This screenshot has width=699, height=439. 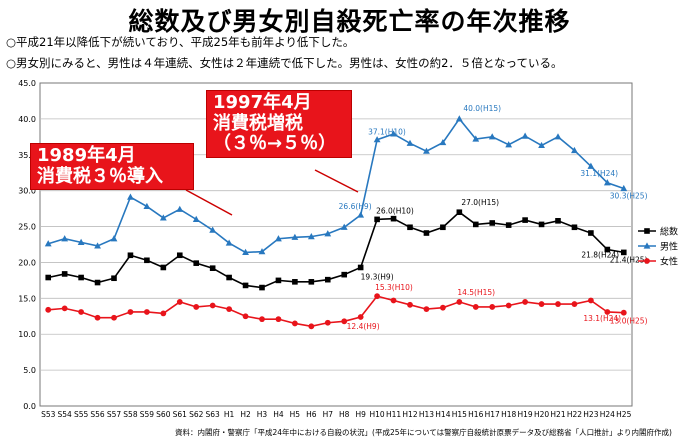 What do you see at coordinates (459, 414) in the screenshot?
I see `x-tick-label: H15` at bounding box center [459, 414].